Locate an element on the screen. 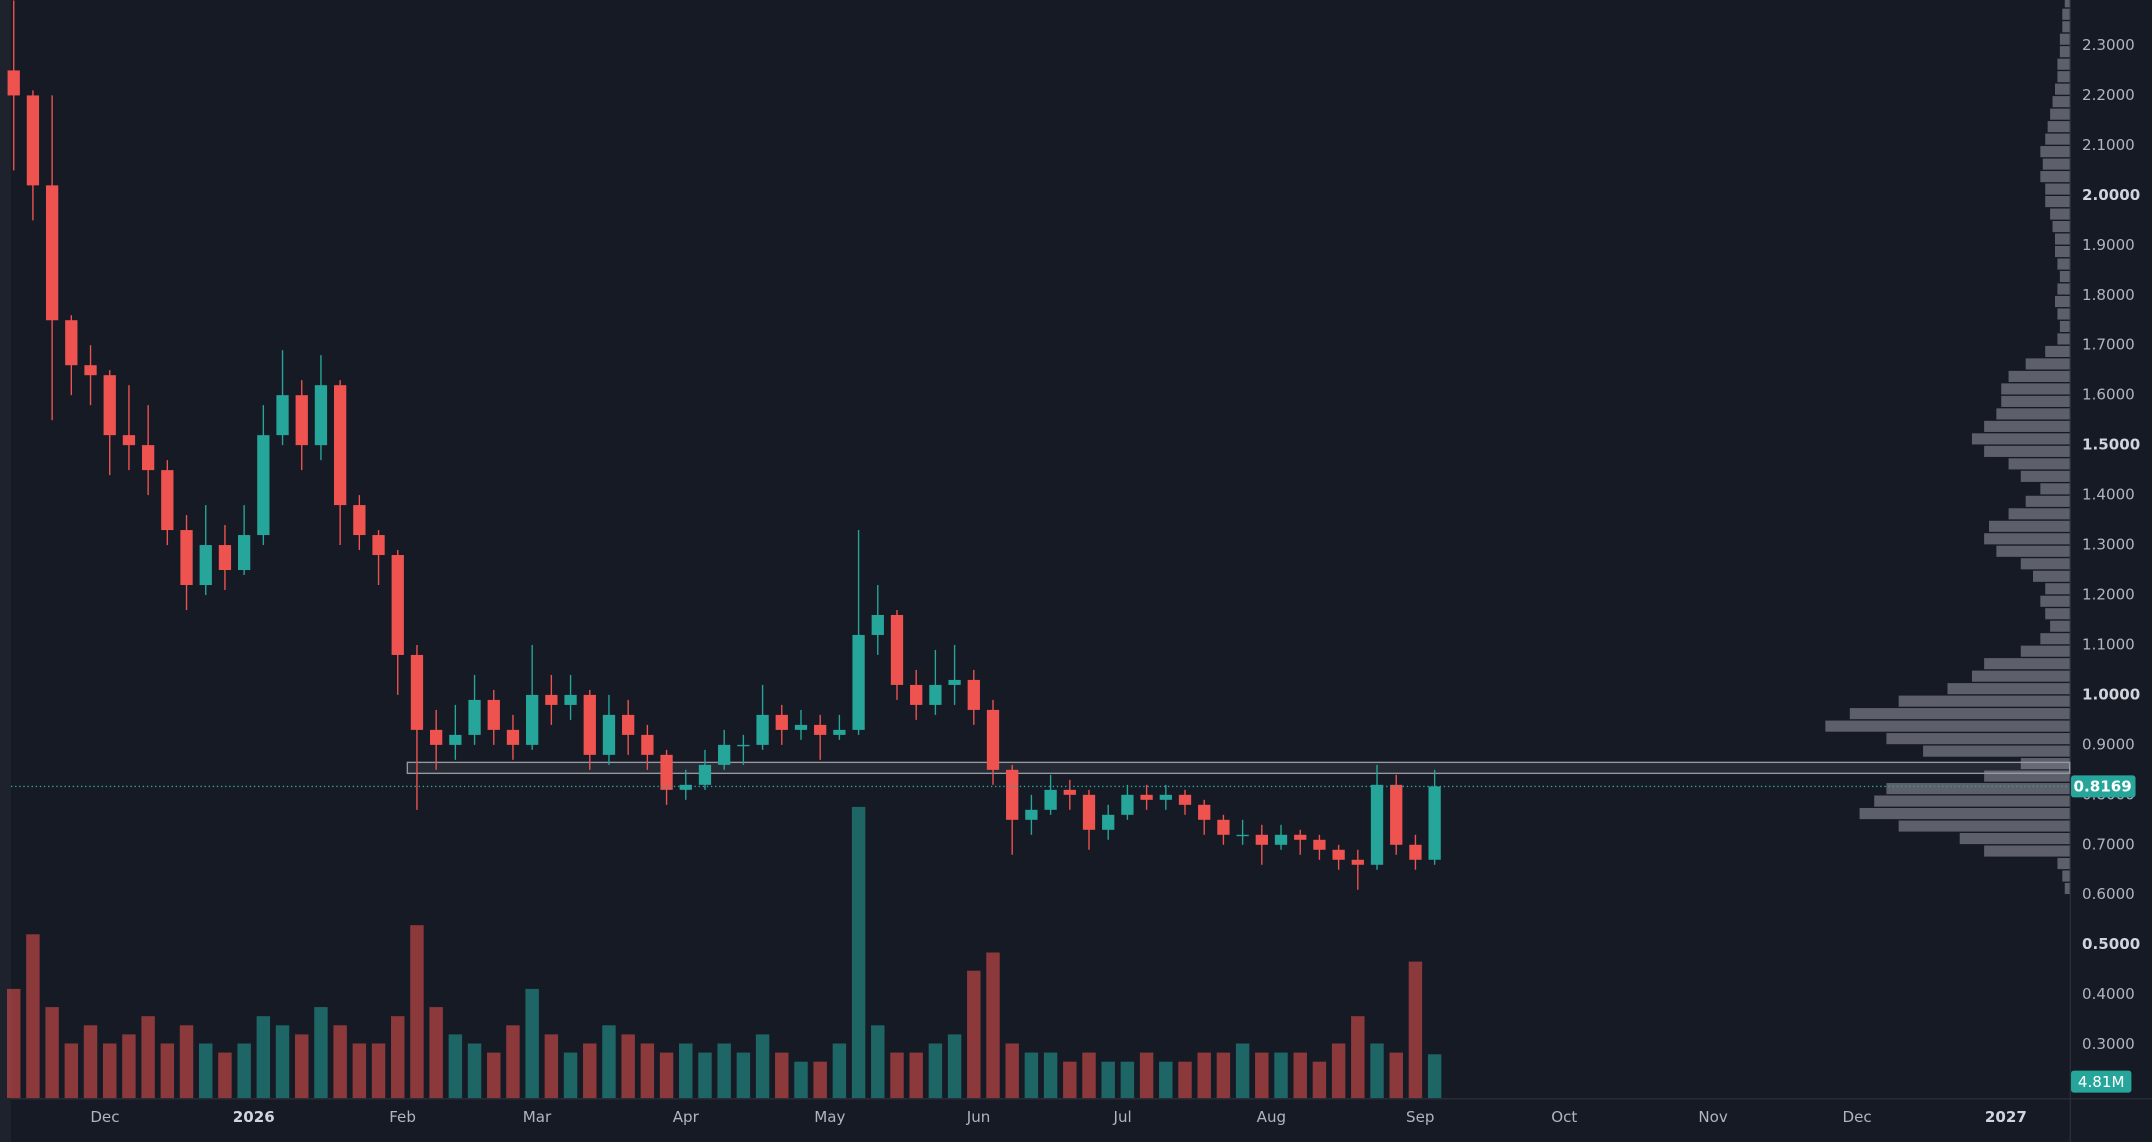 Image resolution: width=2152 pixels, height=1142 pixels. x-tick-label: Feb is located at coordinates (402, 1117).